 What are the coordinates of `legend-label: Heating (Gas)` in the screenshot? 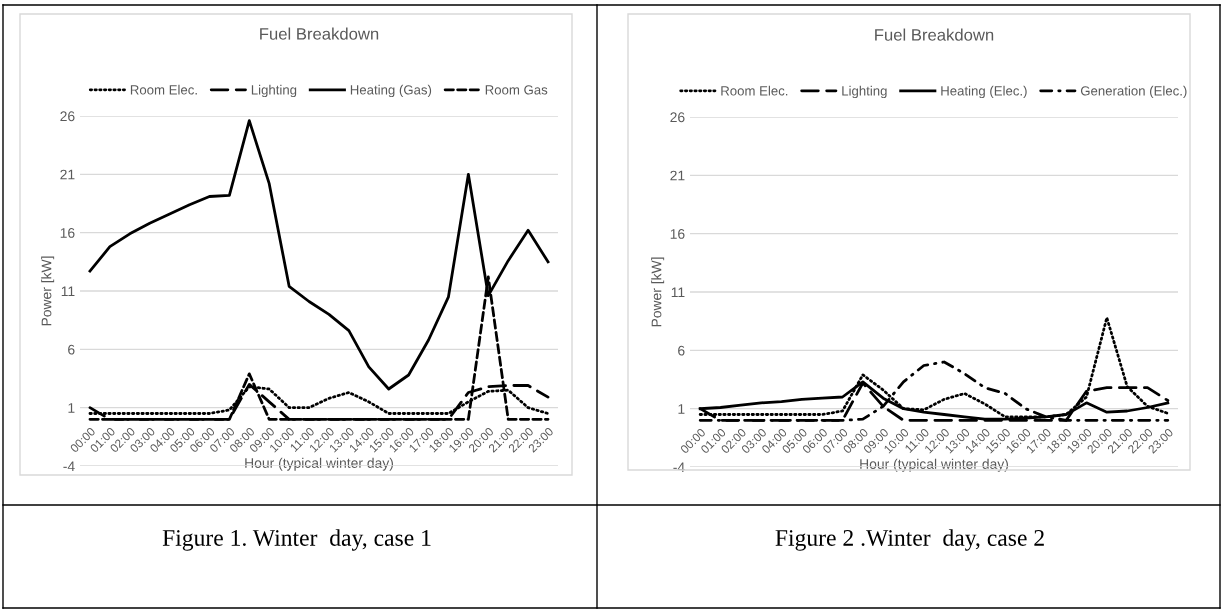 It's located at (391, 91).